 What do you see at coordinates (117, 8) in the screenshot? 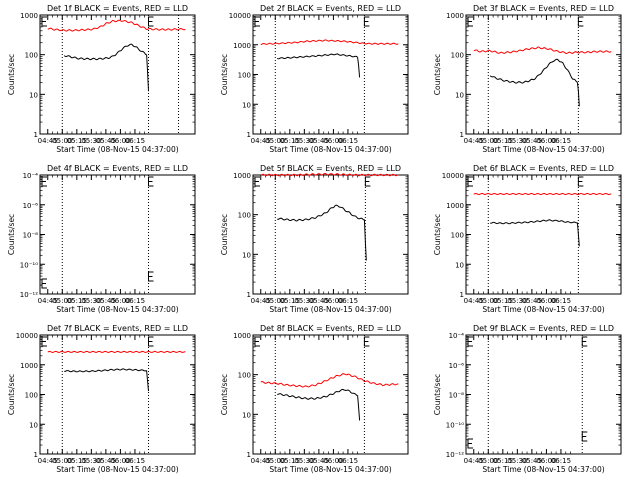
I see `chart-title: Det 1f BLACK = Events, RED = LLD` at bounding box center [117, 8].